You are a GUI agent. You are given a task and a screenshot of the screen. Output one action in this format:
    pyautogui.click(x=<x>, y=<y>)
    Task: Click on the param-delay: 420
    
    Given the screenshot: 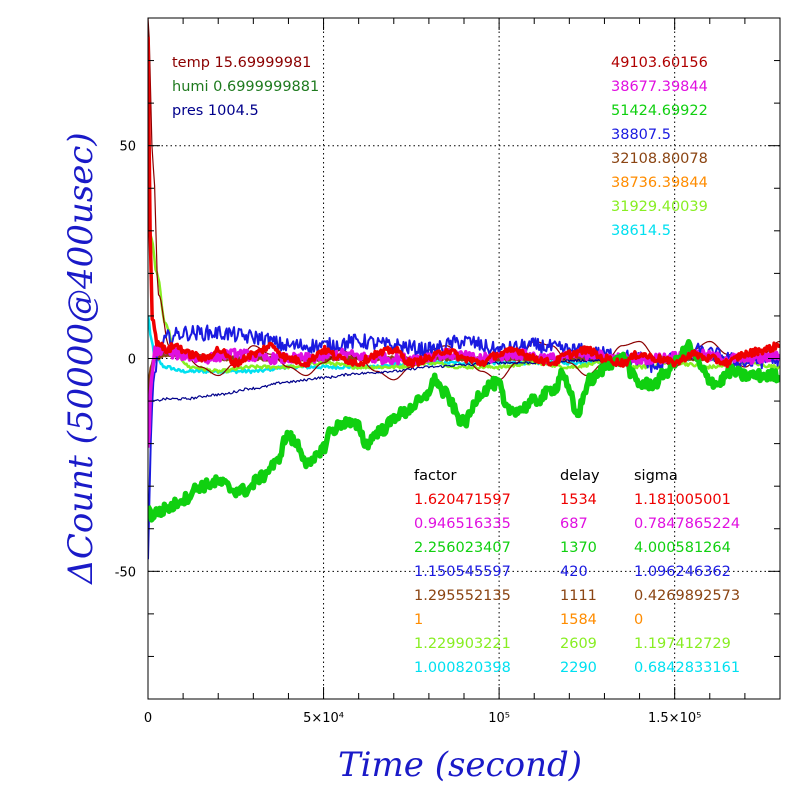 What is the action you would take?
    pyautogui.click(x=574, y=572)
    